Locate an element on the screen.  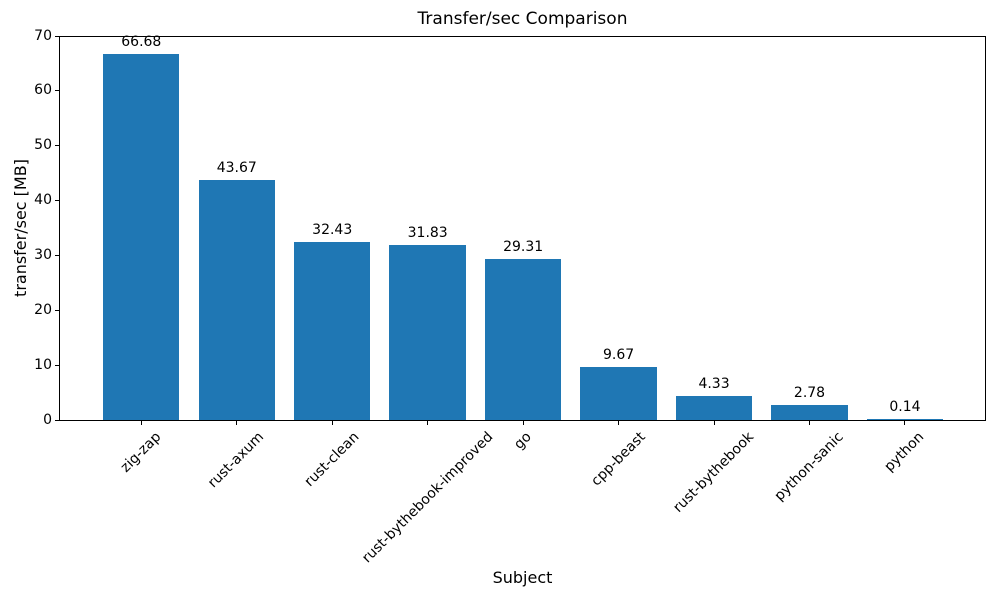
x-tick-label: rust-bythebook-improved is located at coordinates (427, 498).